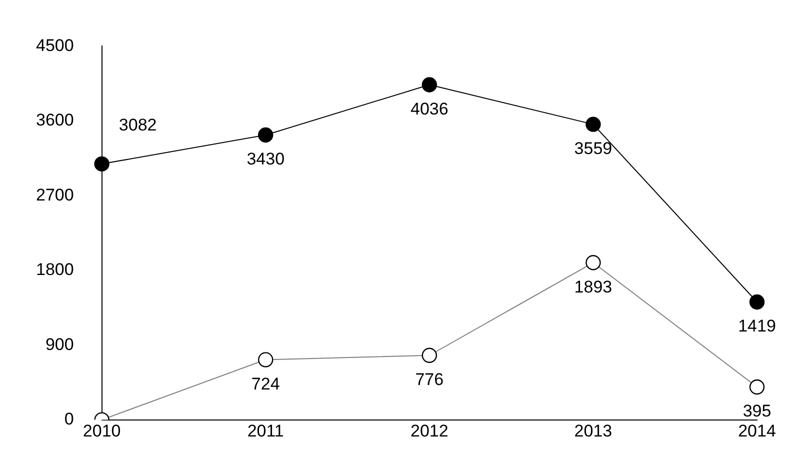  I want to click on data-label: 4036, so click(429, 108).